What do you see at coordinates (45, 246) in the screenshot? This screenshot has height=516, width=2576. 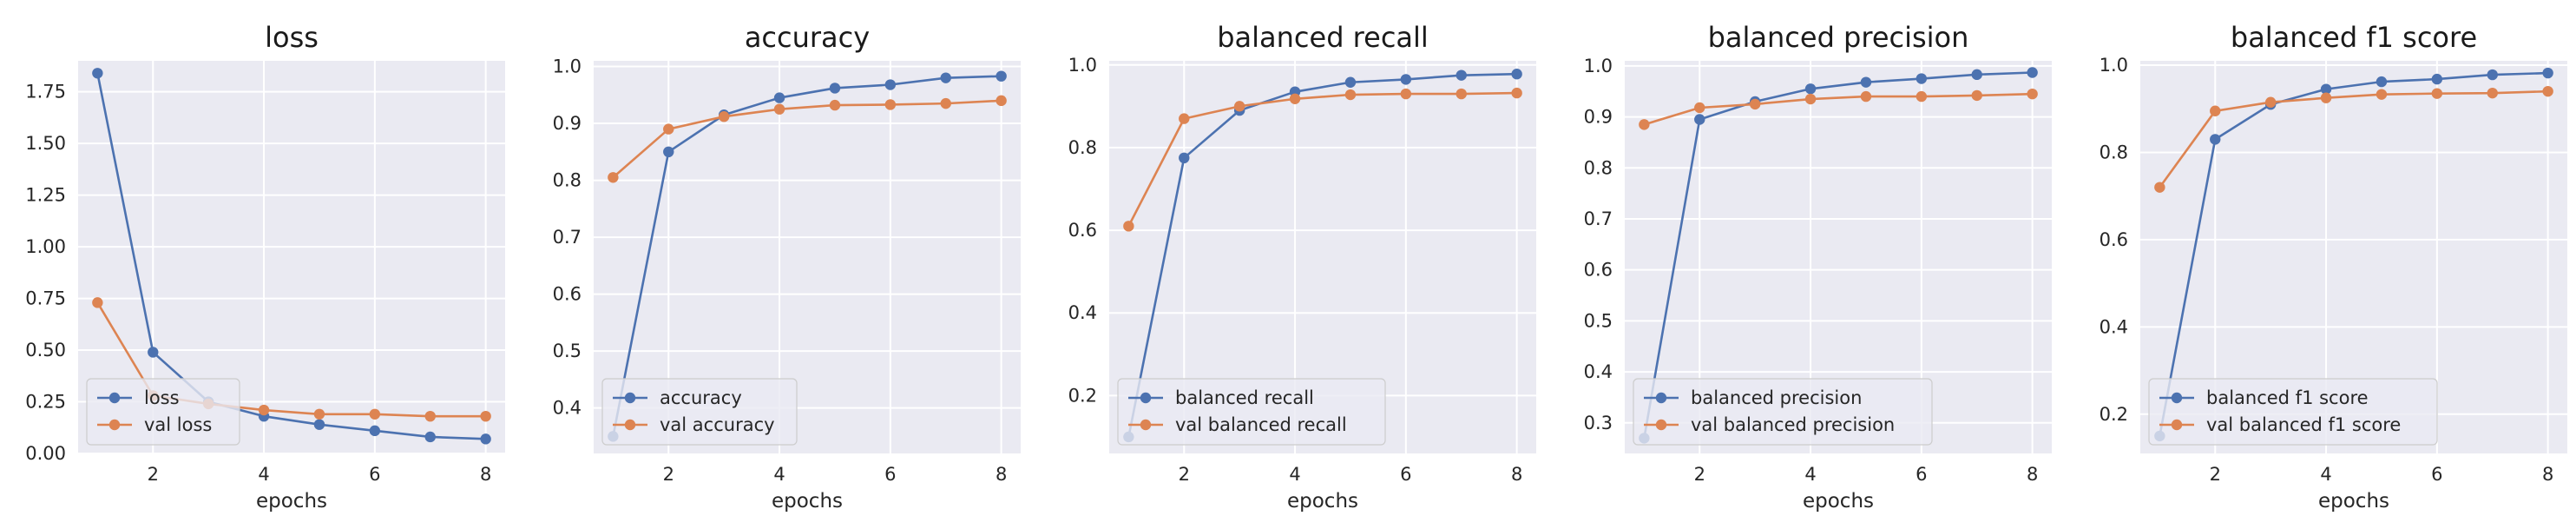 I see `y-tick-label: 1.00` at bounding box center [45, 246].